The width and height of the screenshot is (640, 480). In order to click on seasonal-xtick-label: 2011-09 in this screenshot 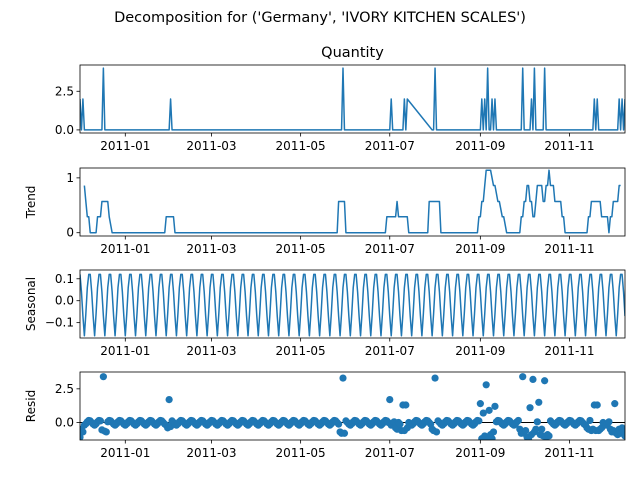, I will do `click(480, 351)`.